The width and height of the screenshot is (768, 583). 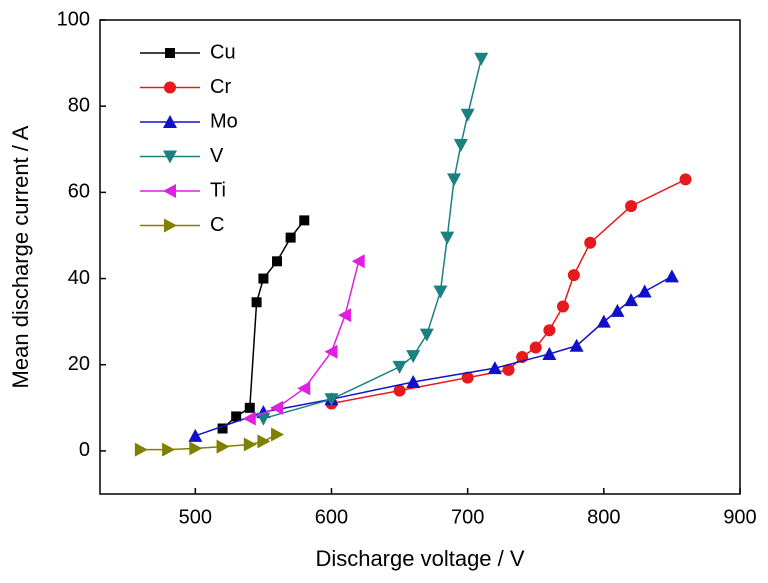 I want to click on y-tick-label: 20, so click(x=79, y=364).